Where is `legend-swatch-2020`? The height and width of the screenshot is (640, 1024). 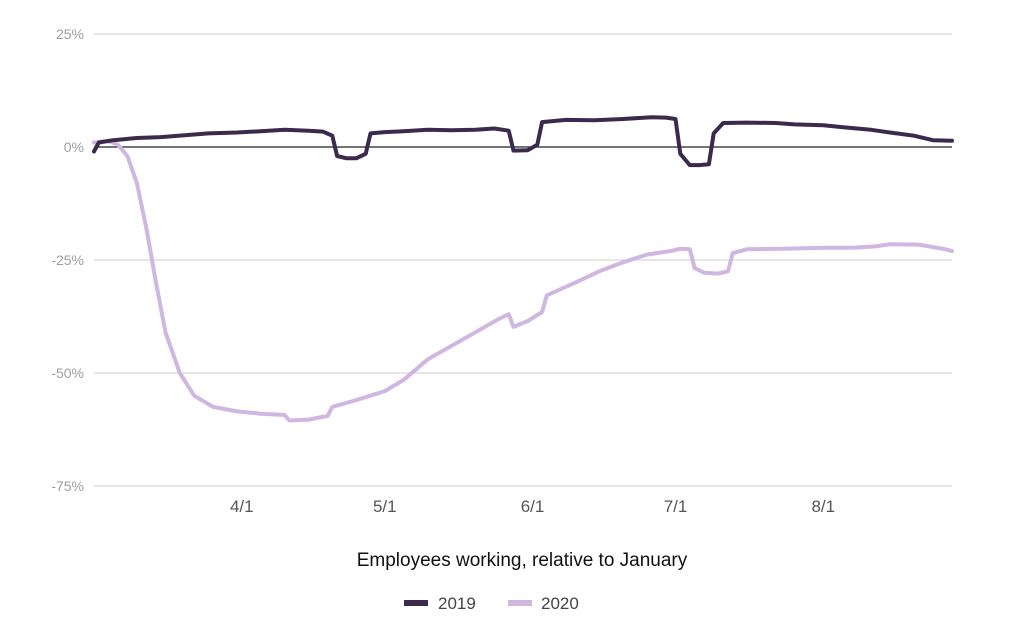 legend-swatch-2020 is located at coordinates (520, 603).